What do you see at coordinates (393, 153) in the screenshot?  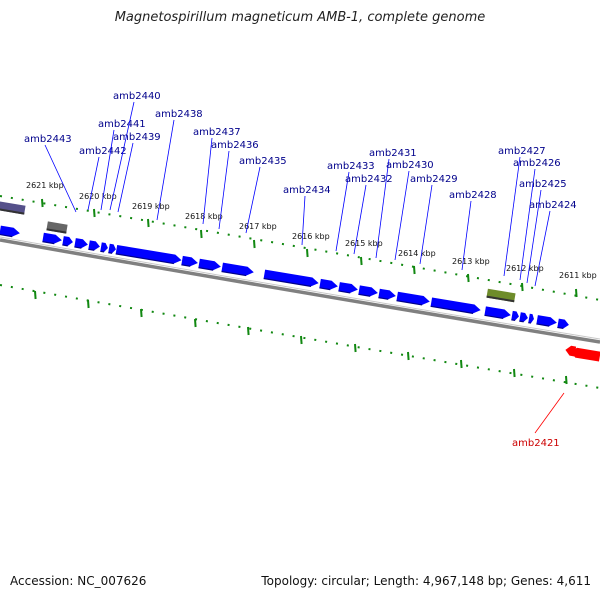 I see `gene-label-amb2431: amb2431` at bounding box center [393, 153].